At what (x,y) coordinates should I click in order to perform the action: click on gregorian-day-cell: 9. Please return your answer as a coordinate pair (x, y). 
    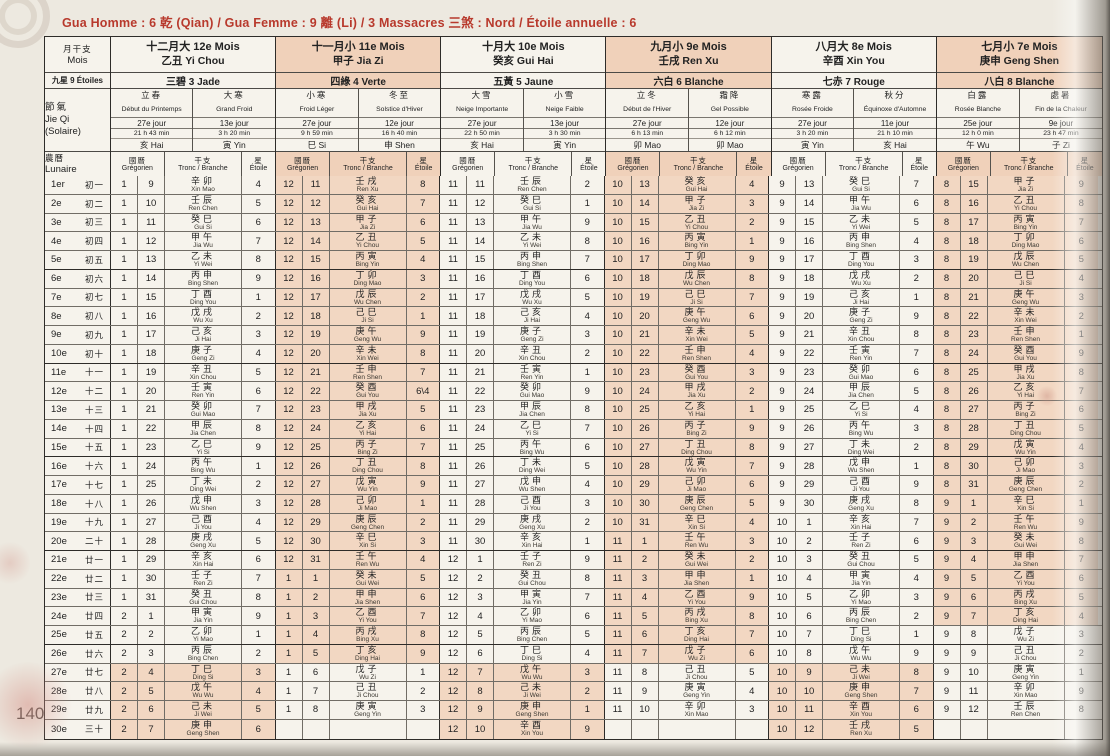
    Looking at the image, I should click on (809, 672).